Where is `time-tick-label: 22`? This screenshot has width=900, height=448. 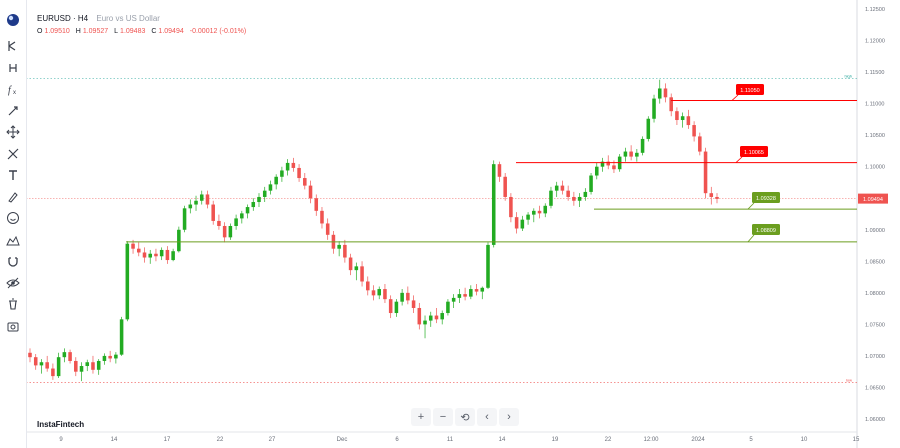
time-tick-label: 22 is located at coordinates (220, 440).